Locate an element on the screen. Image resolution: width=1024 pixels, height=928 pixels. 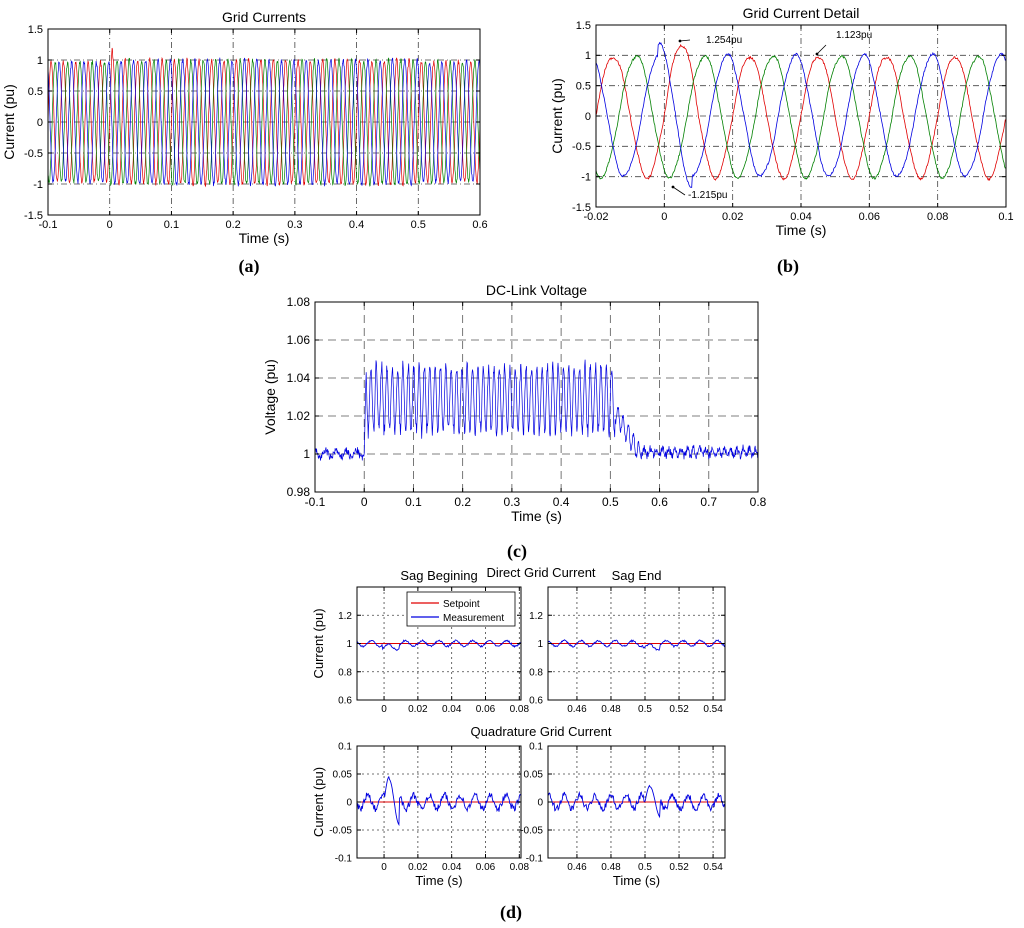
legend: Setpoint Measurement is located at coordinates (461, 609).